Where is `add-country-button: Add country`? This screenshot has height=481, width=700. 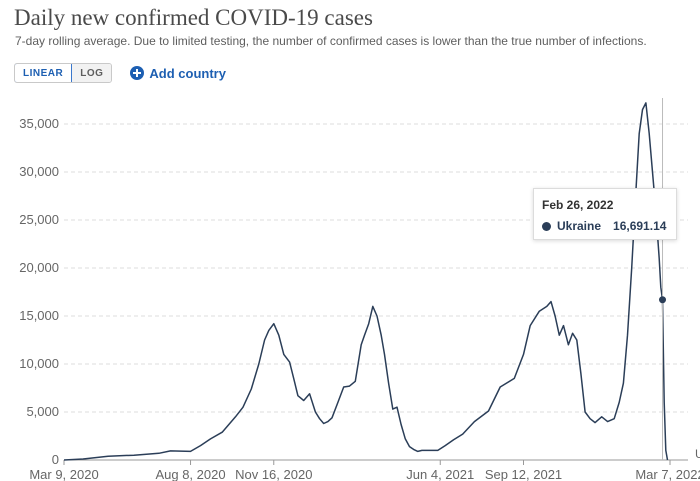 add-country-button: Add country is located at coordinates (178, 73).